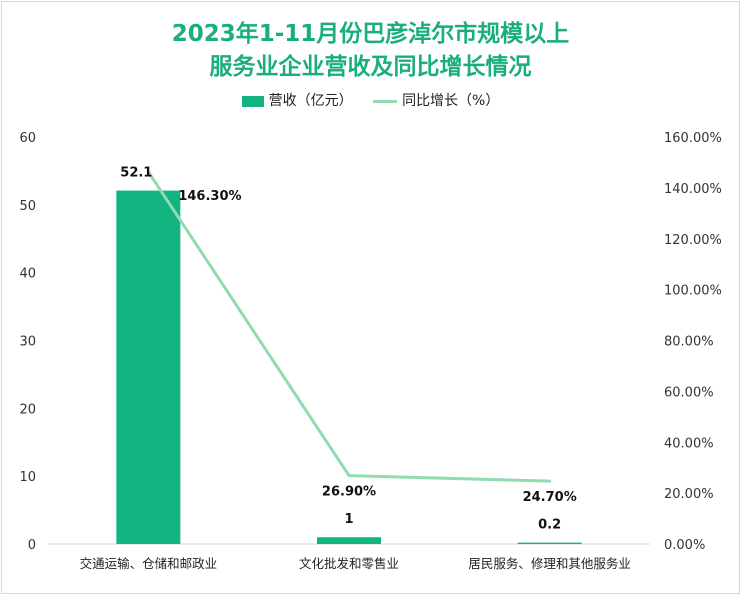 The image size is (741, 595). Describe the element at coordinates (149, 563) in the screenshot. I see `x-category-label: 交通运输、仓储和邮政业` at that location.